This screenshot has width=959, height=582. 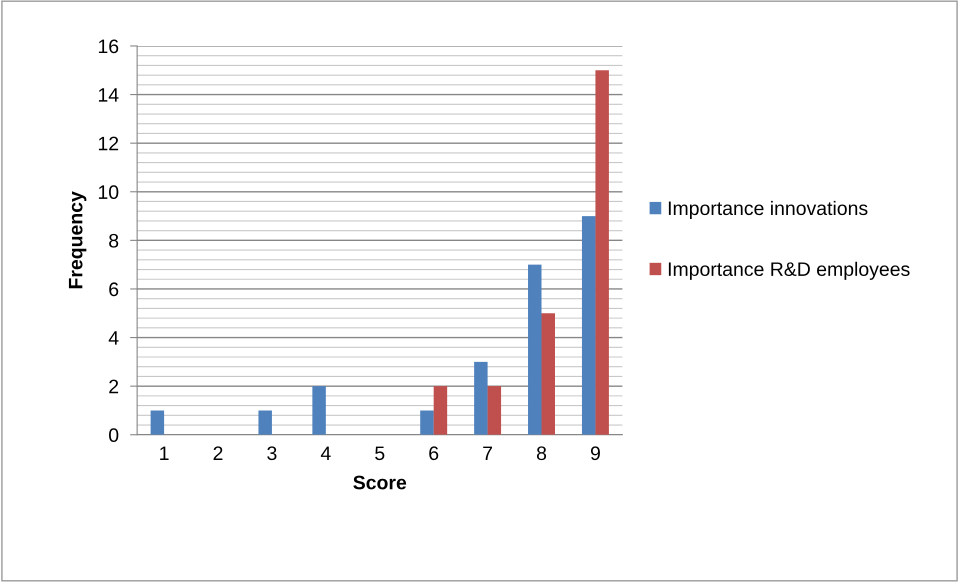 I want to click on x-axis-title: Score, so click(x=379, y=483).